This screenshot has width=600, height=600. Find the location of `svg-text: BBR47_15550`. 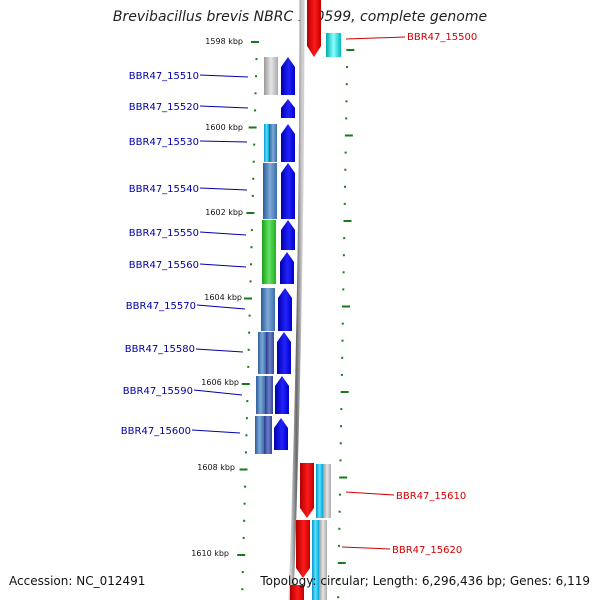

svg-text: BBR47_15550 is located at coordinates (164, 233).